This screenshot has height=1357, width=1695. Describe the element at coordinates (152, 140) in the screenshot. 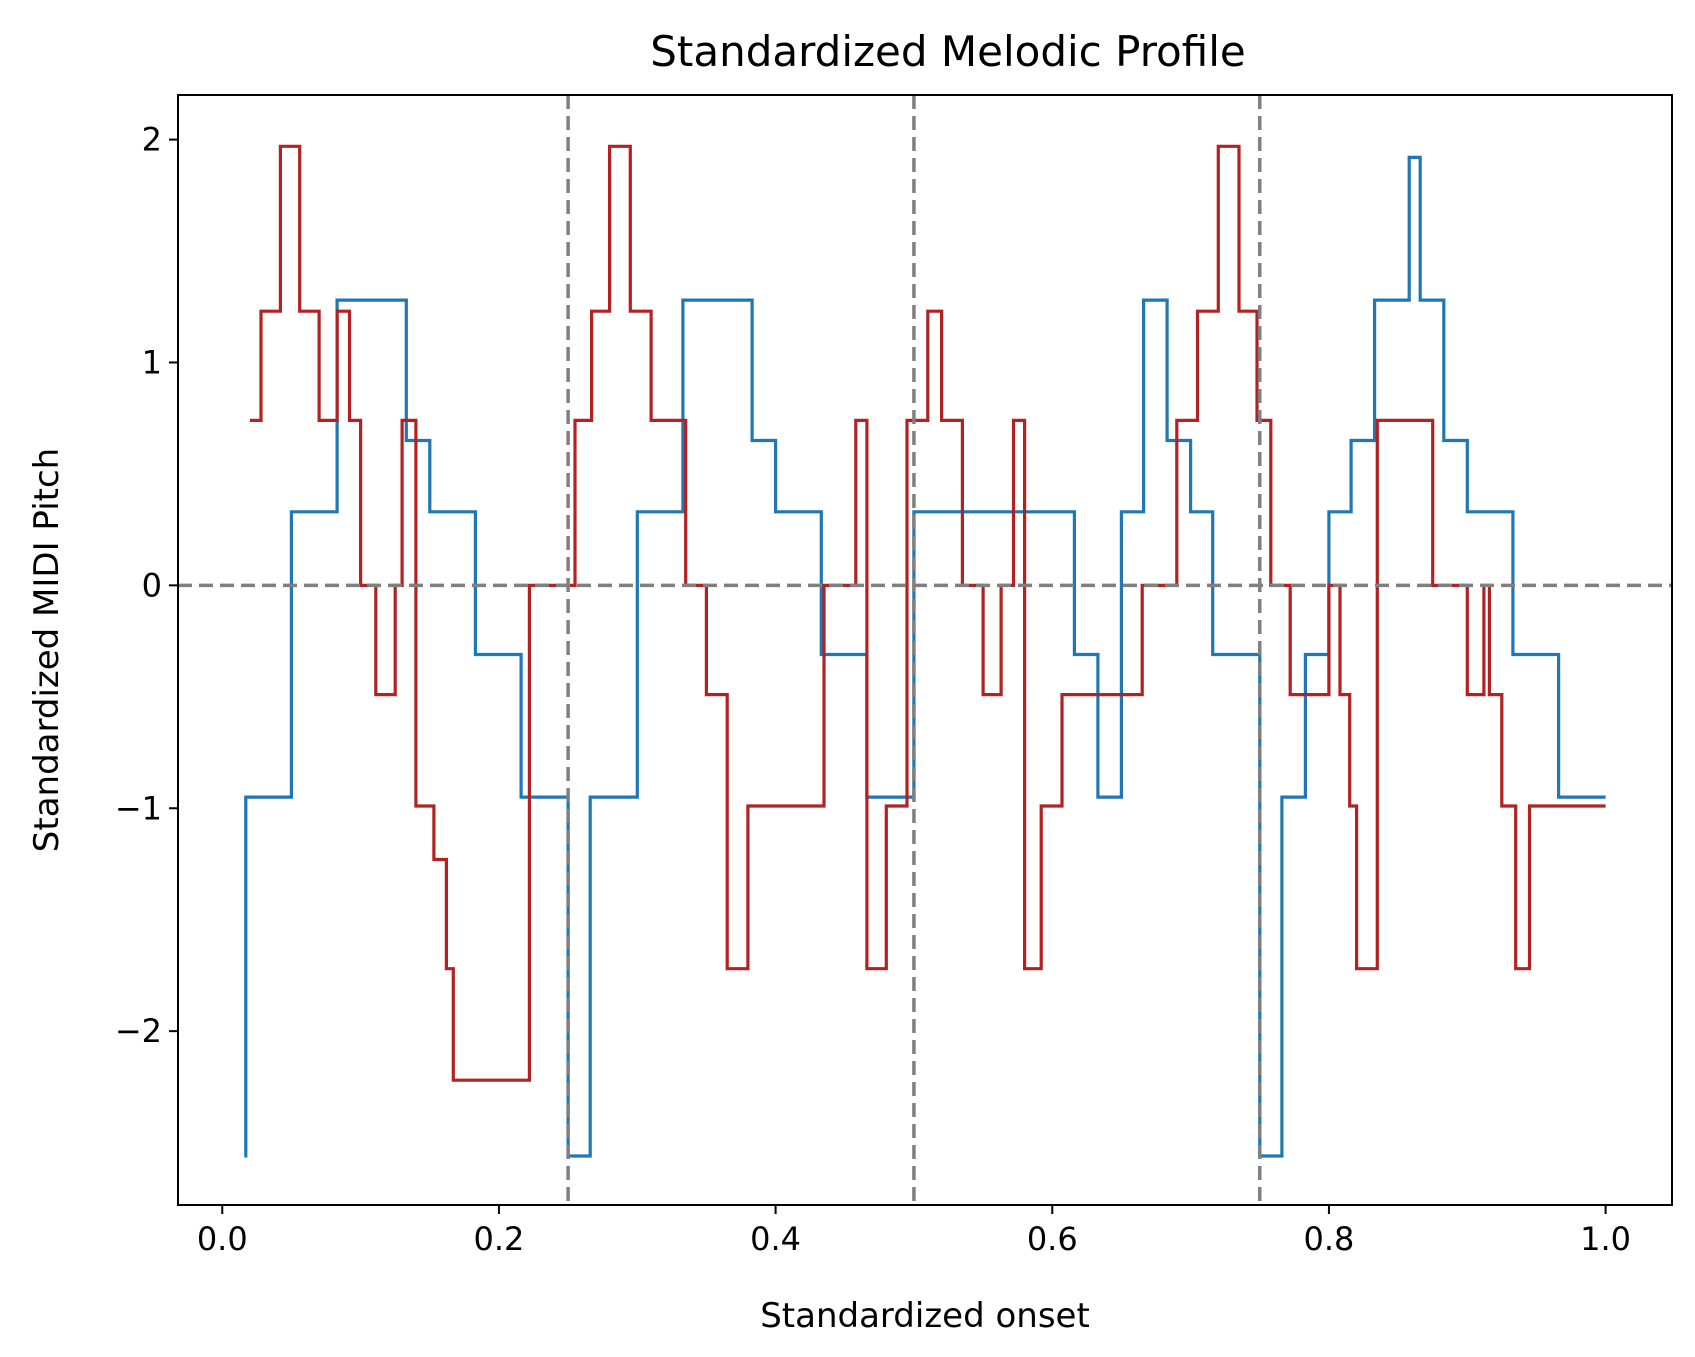

I see `y-tick-label: 2` at that location.